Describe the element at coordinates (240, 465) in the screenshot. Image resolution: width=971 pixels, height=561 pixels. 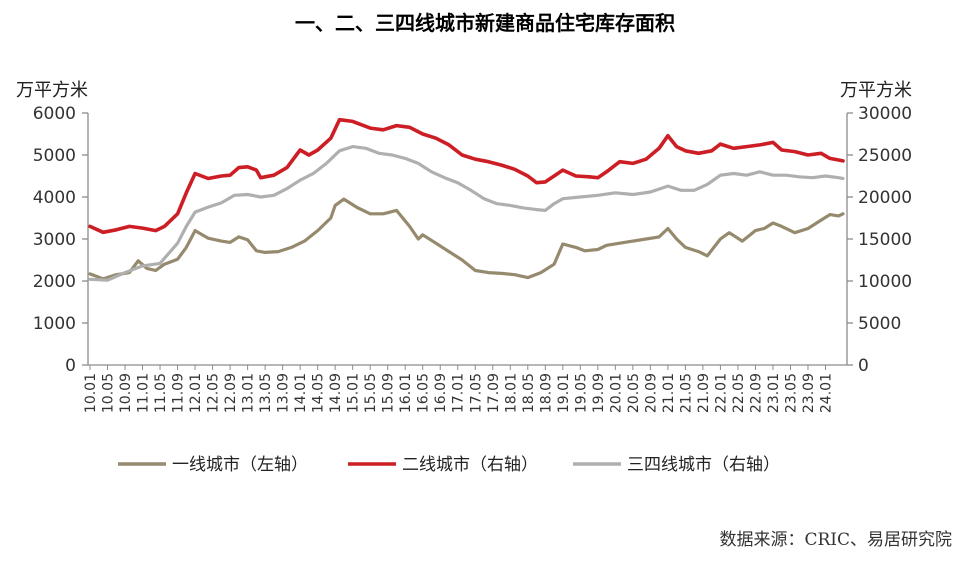
I see `legend-label-tier1: 一线城市（左轴）` at that location.